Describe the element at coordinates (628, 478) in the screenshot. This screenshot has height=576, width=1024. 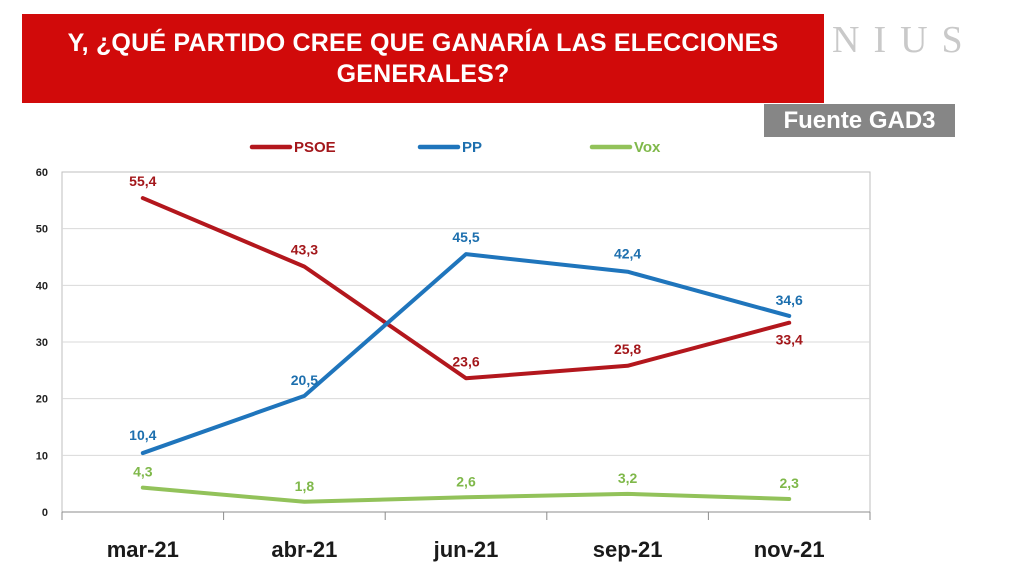
I see `data-label-vox: 3,2` at that location.